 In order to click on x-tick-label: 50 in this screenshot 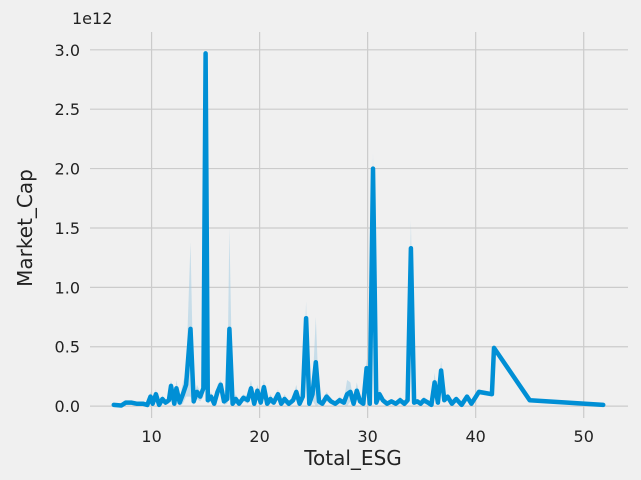, I will do `click(584, 436)`.